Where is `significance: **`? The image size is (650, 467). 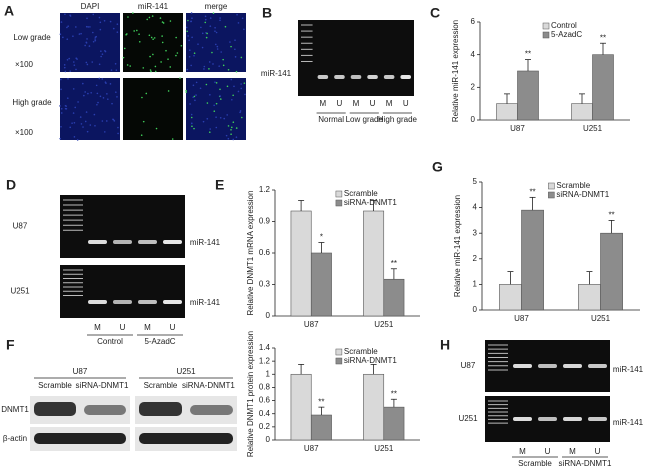 significance: ** is located at coordinates (394, 263).